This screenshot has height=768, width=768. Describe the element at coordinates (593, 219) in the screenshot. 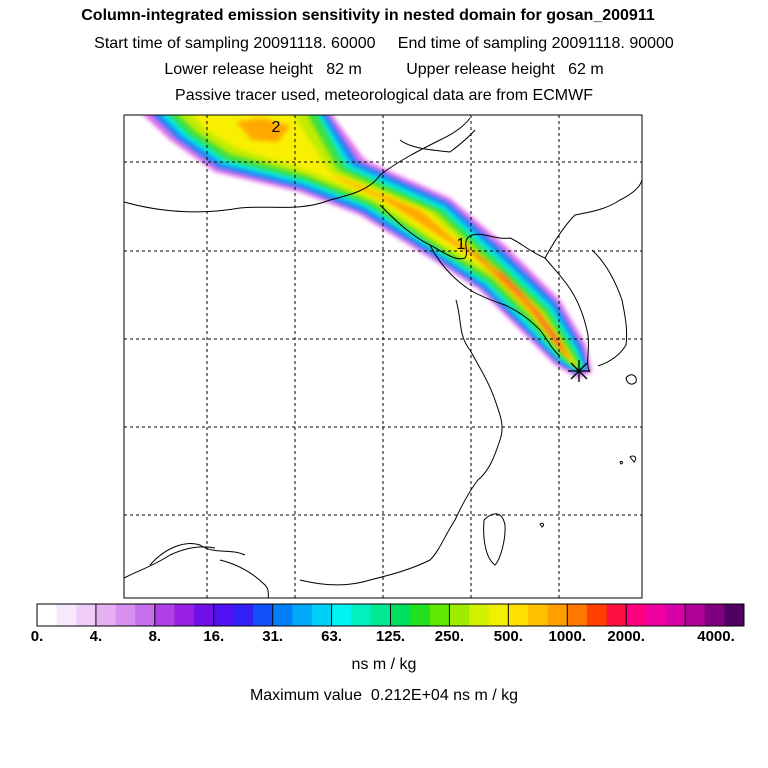

I see `coastline-korea` at that location.